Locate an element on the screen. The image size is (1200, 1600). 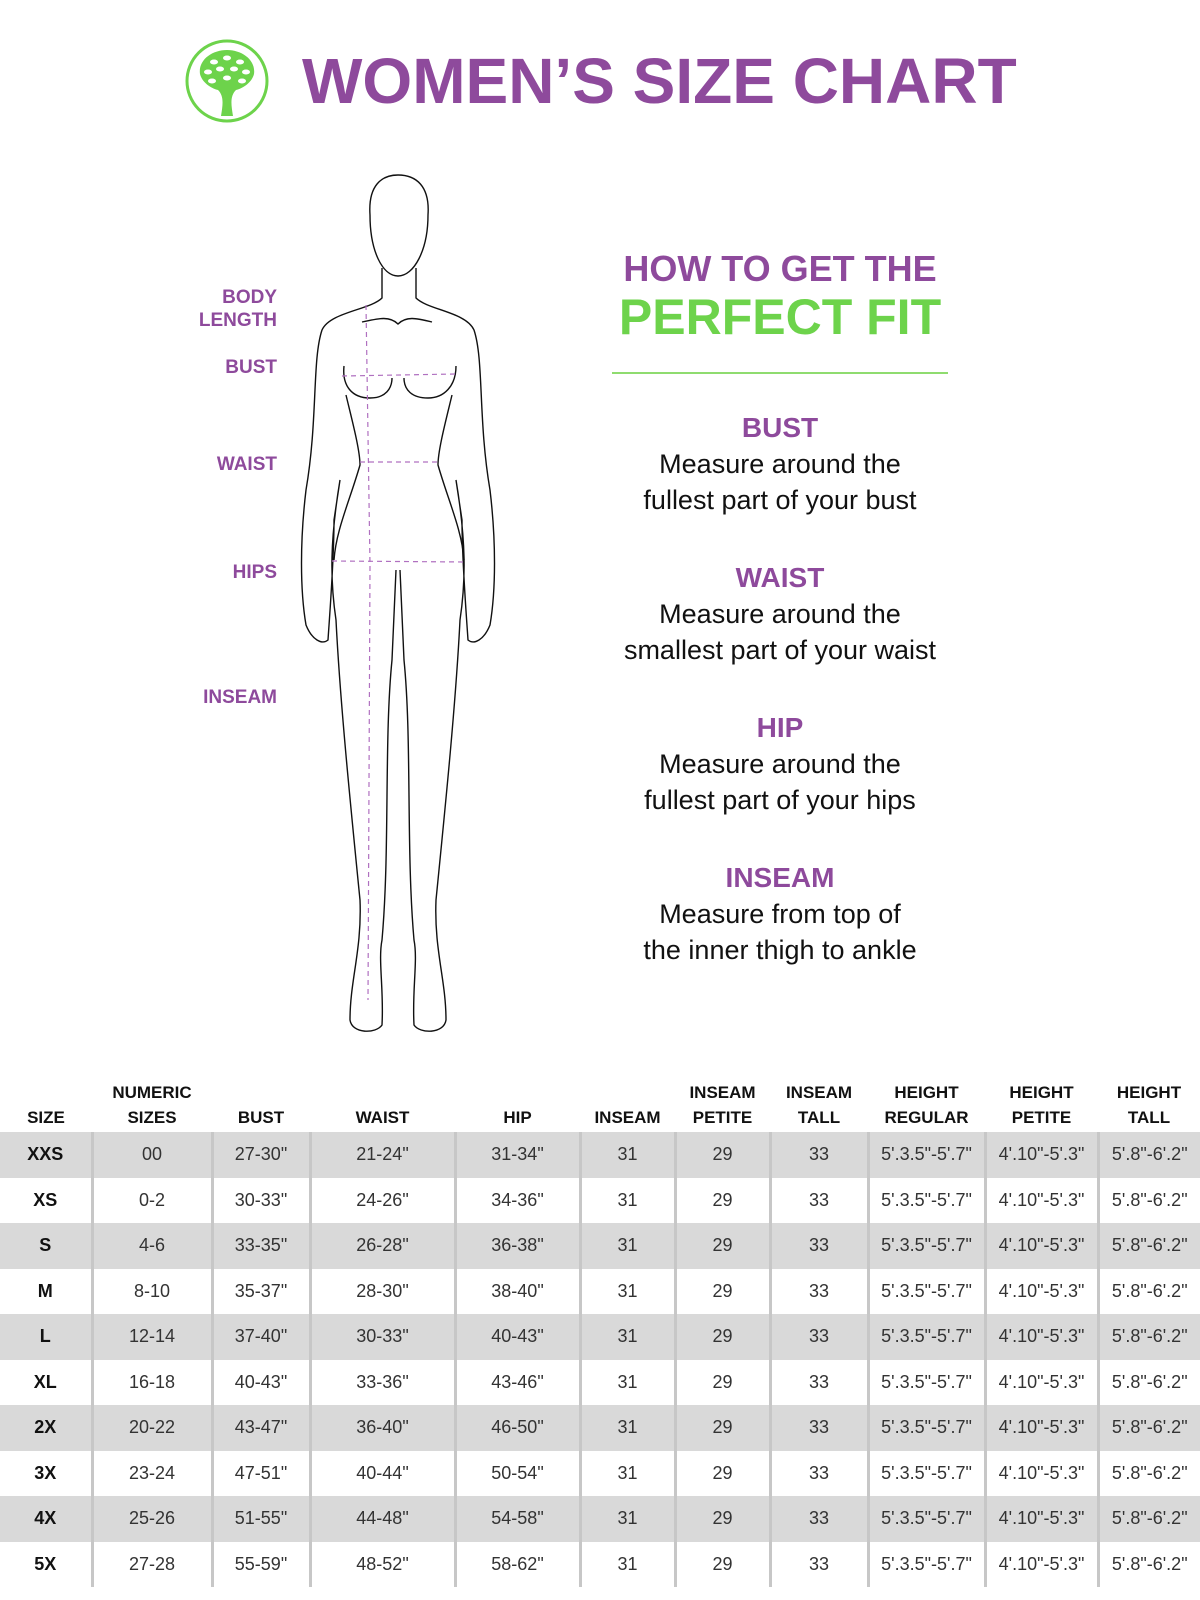
section-text: fullest part of your hips is located at coordinates (780, 800).